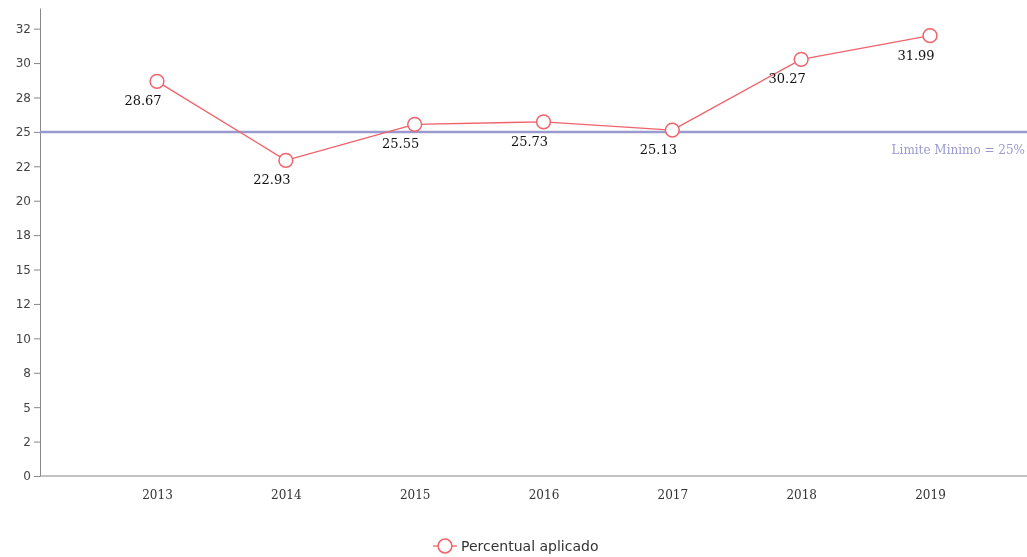 The image size is (1027, 557). Describe the element at coordinates (157, 494) in the screenshot. I see `x-tick-label: 2013` at that location.